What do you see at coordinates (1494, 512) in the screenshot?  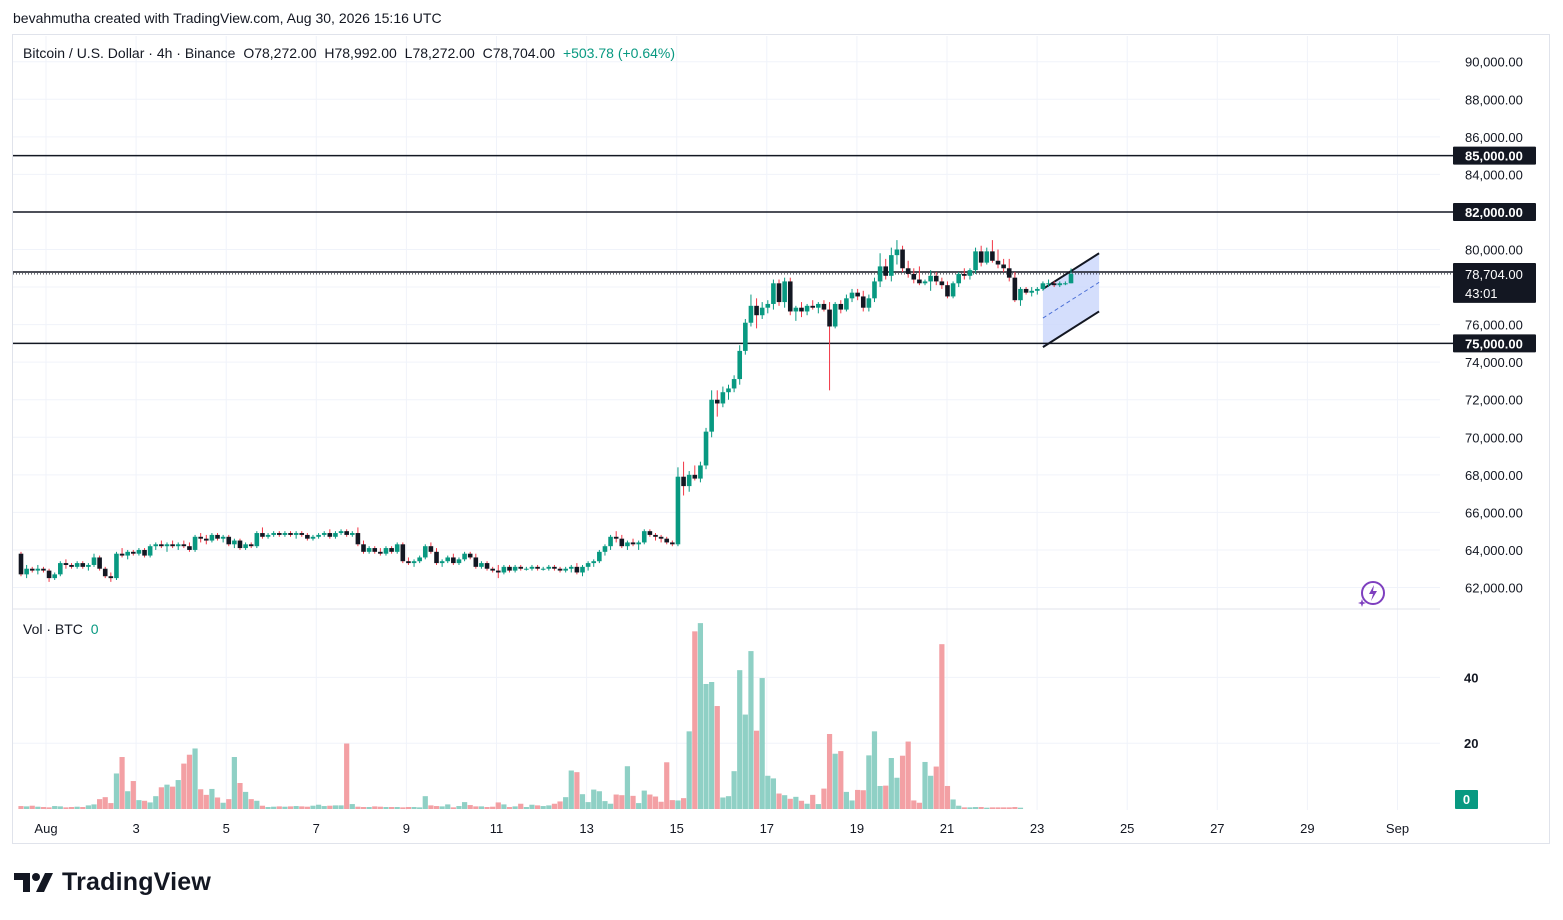 I see `price-tick-label: 66,000.00` at bounding box center [1494, 512].